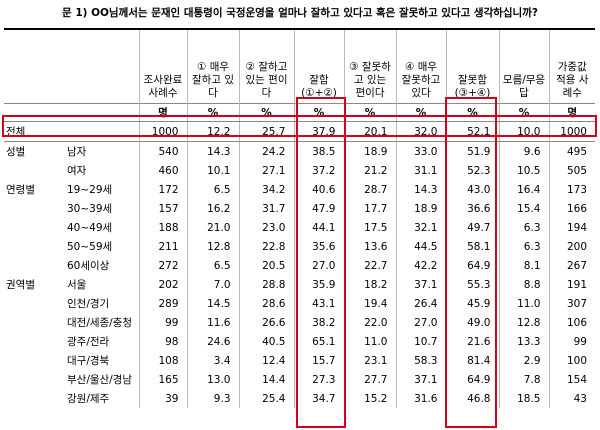 Image resolution: width=600 pixels, height=430 pixels. I want to click on cell: 307, so click(571, 303).